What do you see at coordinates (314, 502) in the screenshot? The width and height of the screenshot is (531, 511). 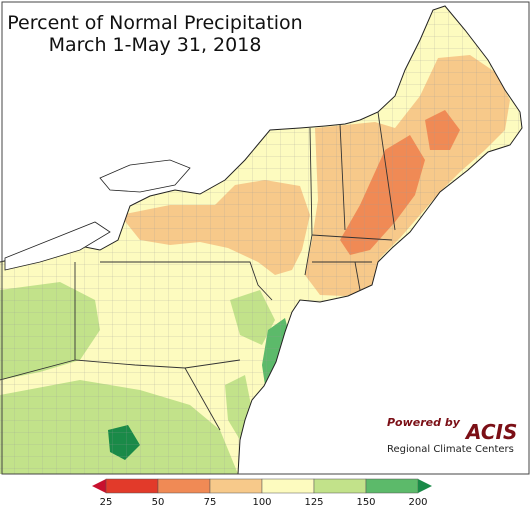 I see `legend-tick-125: 125` at bounding box center [314, 502].